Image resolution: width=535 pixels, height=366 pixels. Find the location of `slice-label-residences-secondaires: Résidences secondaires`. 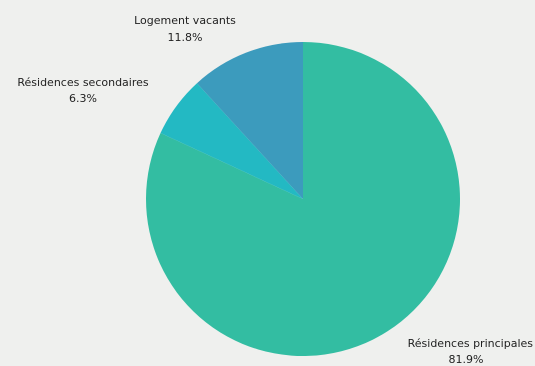

slice-label-residences-secondaires: Résidences secondaires is located at coordinates (83, 82).